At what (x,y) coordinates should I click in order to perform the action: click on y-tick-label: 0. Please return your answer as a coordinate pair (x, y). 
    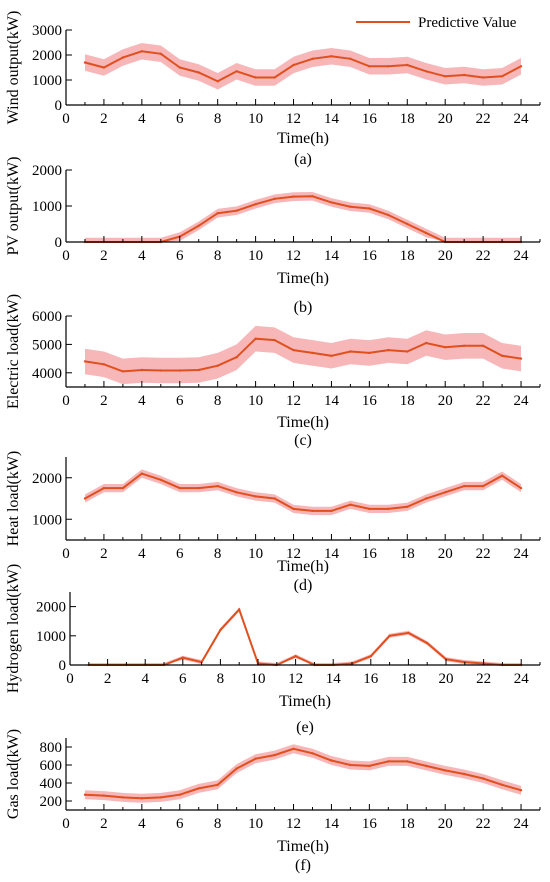
    Looking at the image, I should click on (63, 666).